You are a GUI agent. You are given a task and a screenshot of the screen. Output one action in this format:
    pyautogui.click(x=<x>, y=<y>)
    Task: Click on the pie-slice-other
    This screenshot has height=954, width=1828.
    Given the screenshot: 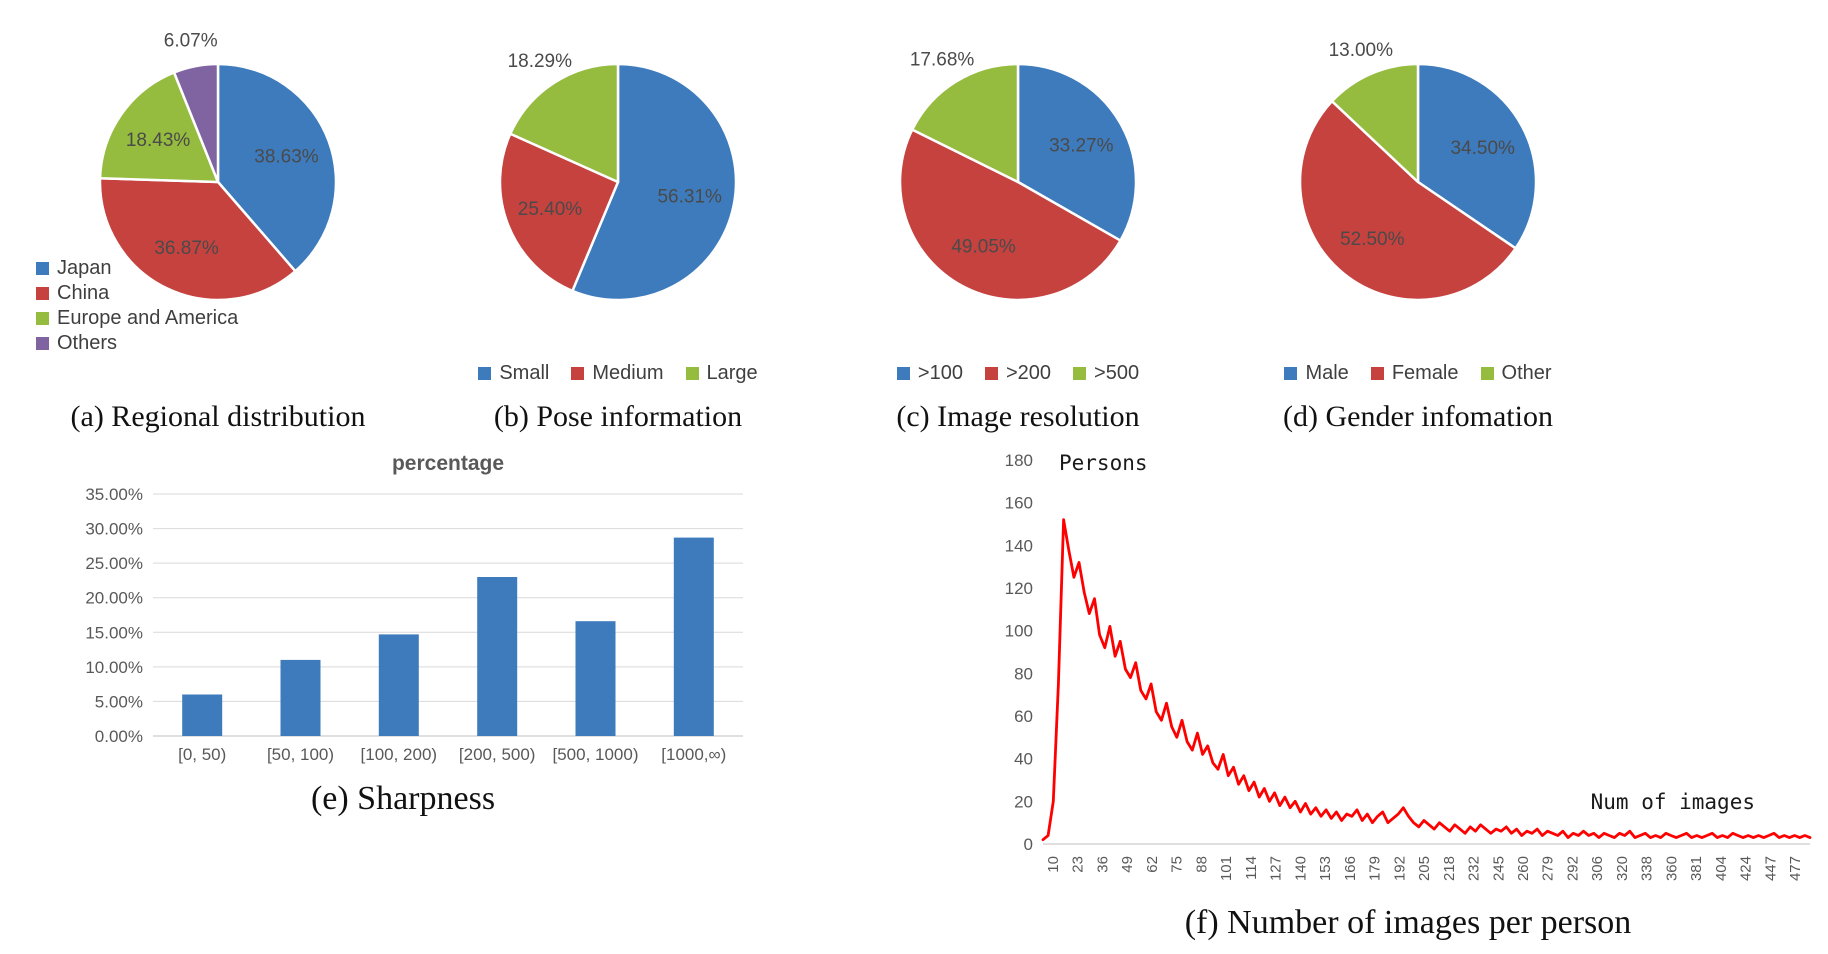 What is the action you would take?
    pyautogui.click(x=1375, y=123)
    